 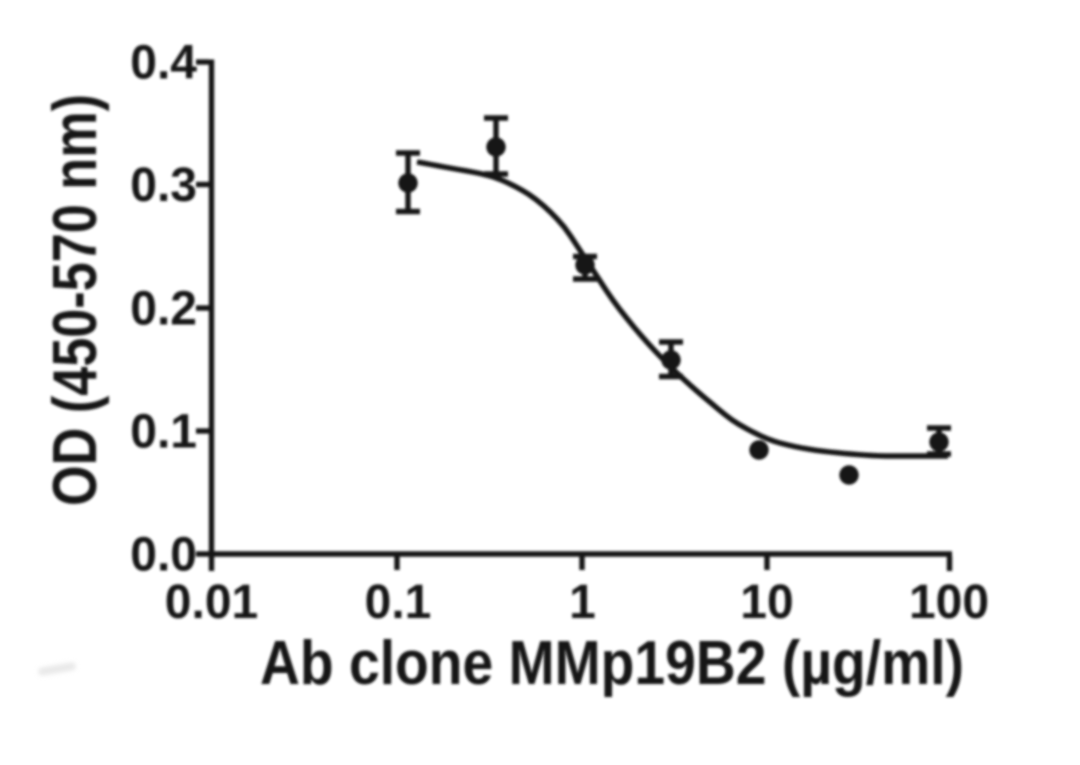 I want to click on svg-text: 10, so click(x=766, y=602).